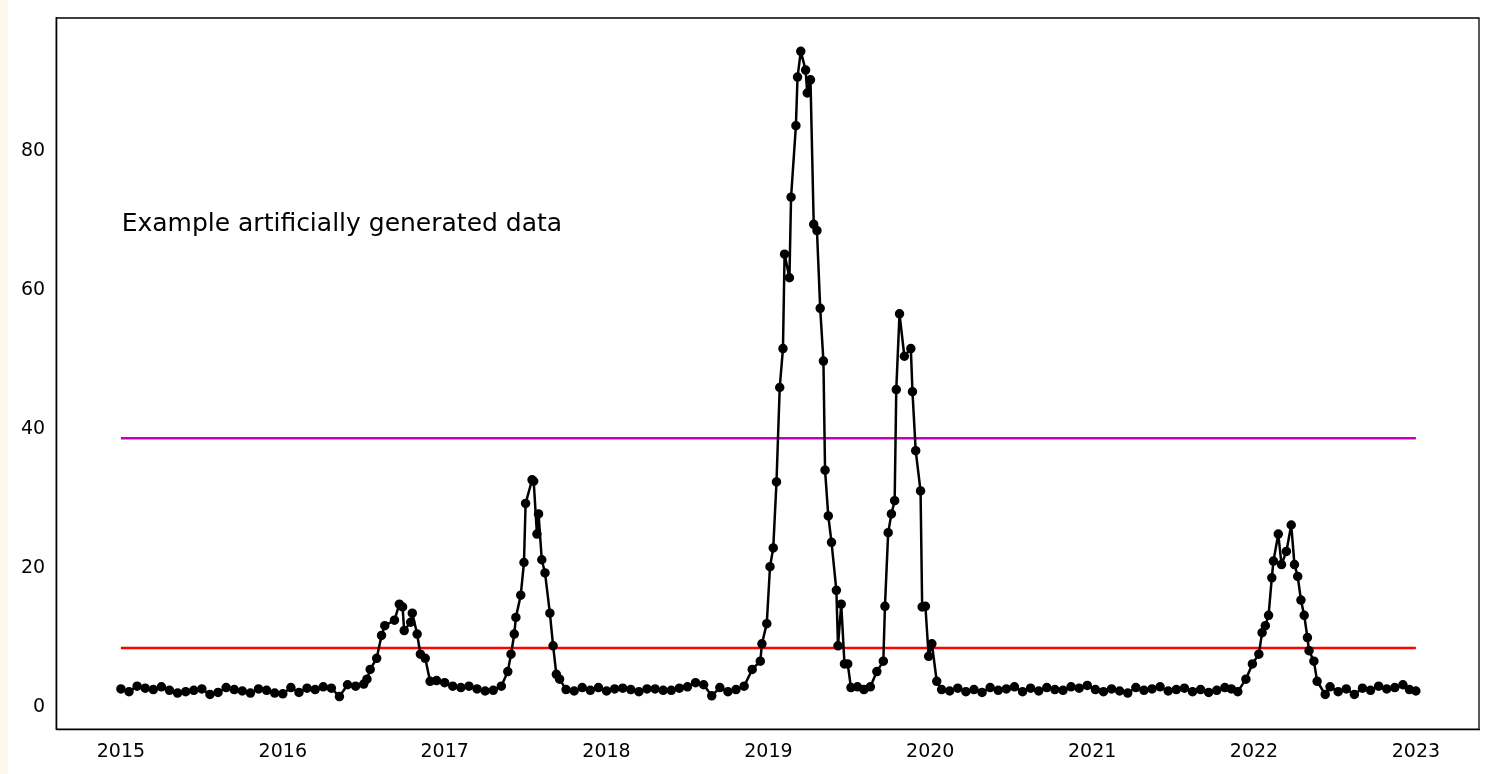 This screenshot has width=1489, height=774. Describe the element at coordinates (768, 749) in the screenshot. I see `x-tick-label: 2019` at that location.